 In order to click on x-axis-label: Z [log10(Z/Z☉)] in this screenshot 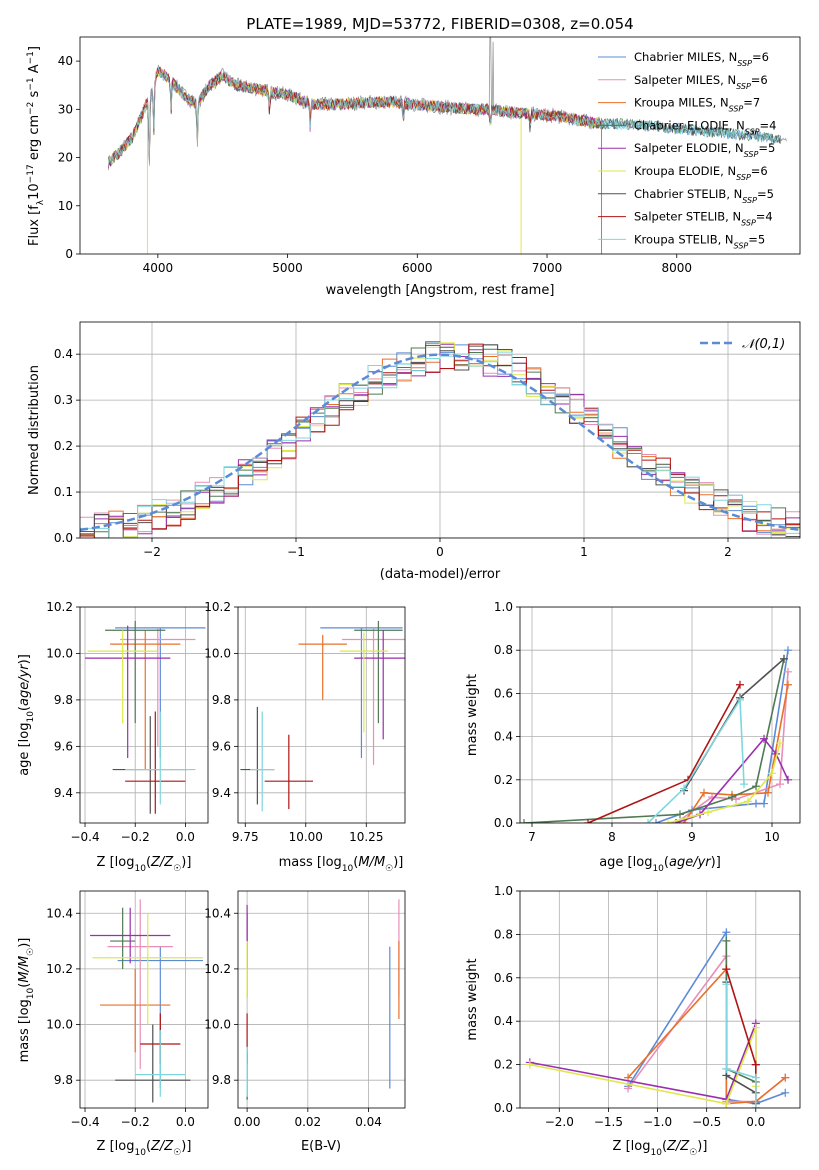, I will do `click(660, 1148)`.